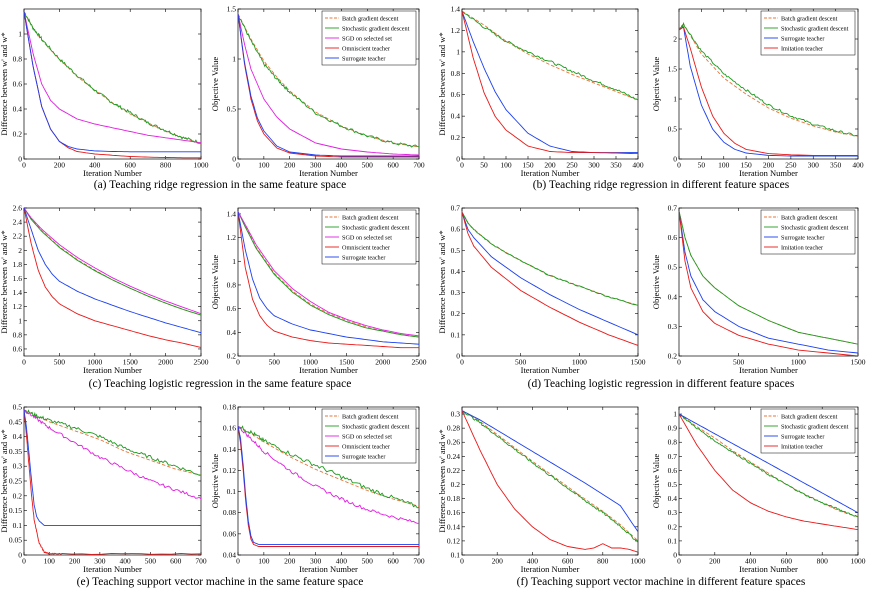 Image resolution: width=879 pixels, height=597 pixels. Describe the element at coordinates (453, 442) in the screenshot. I see `y-tick-label: 0.26` at that location.